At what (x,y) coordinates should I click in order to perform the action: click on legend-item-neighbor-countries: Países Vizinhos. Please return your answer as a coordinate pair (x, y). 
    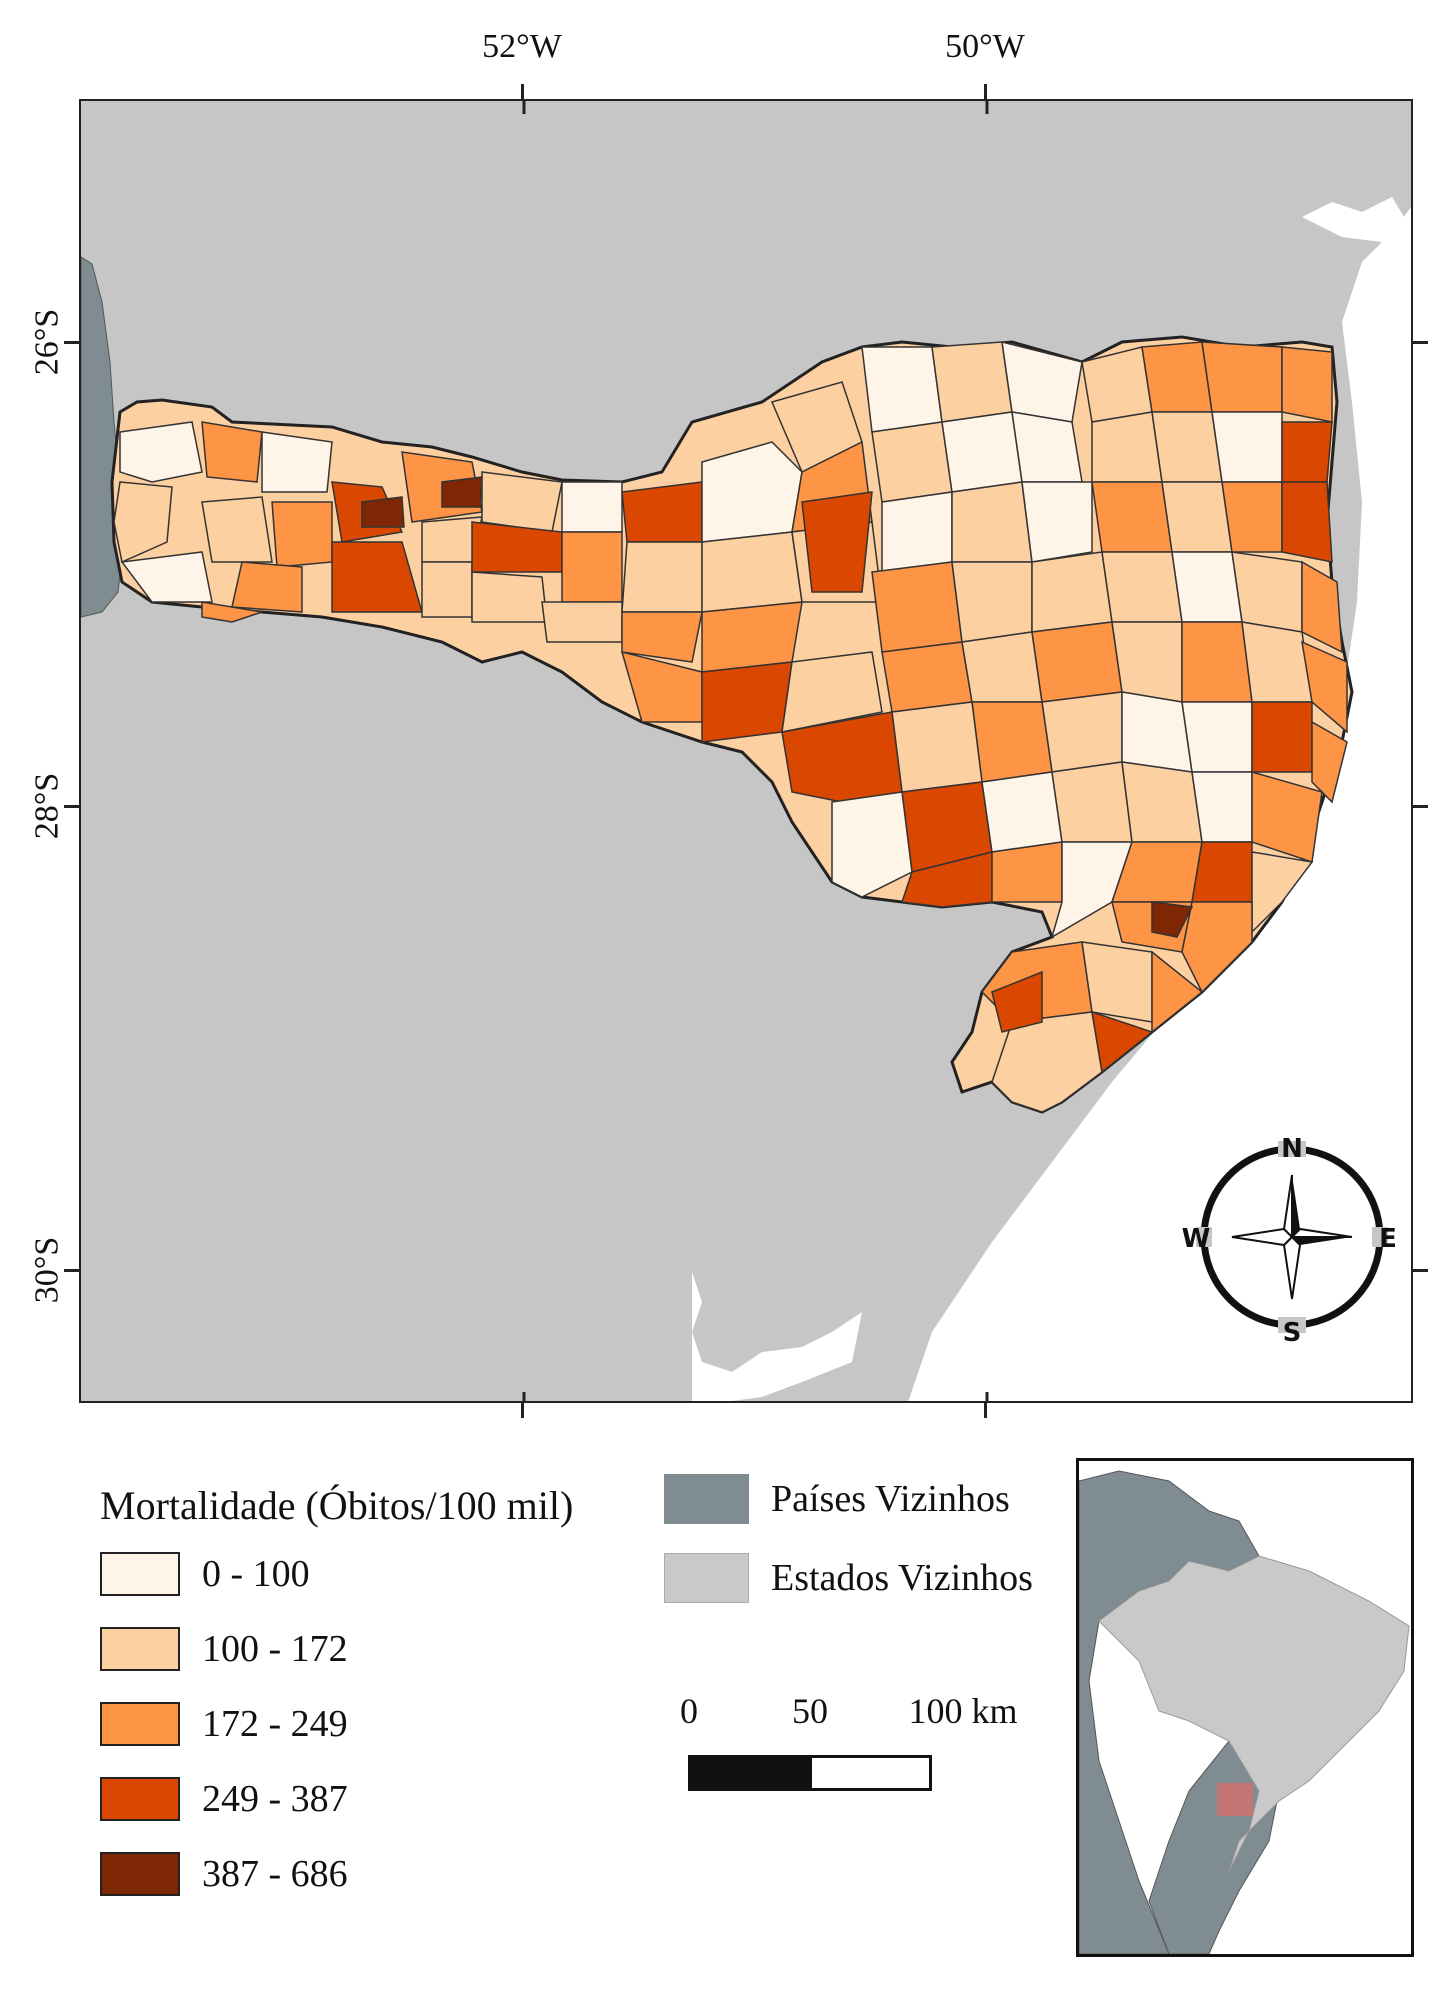
    Looking at the image, I should click on (837, 1499).